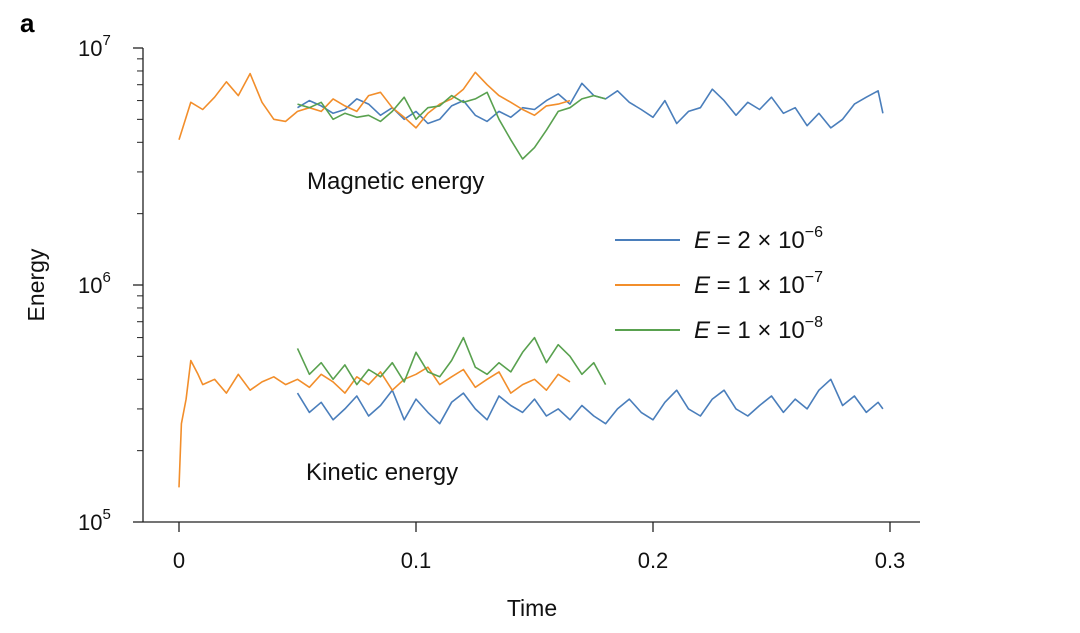 The width and height of the screenshot is (1080, 633). Describe the element at coordinates (814, 322) in the screenshot. I see `legend-exp: −8` at that location.